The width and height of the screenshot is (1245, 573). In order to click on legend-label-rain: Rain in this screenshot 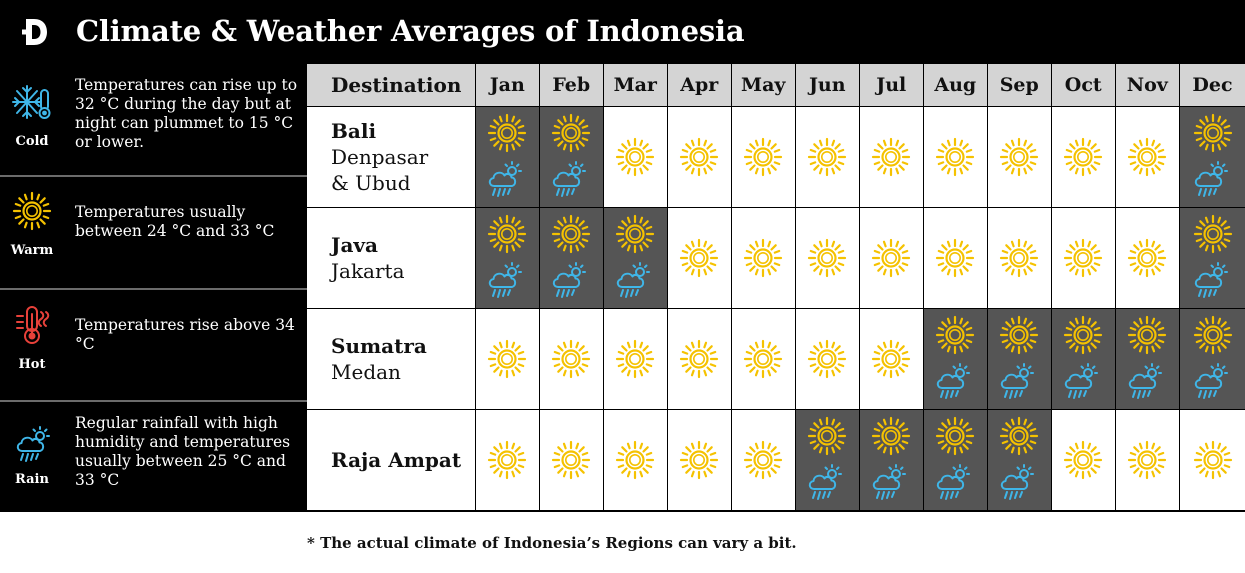, I will do `click(32, 479)`.